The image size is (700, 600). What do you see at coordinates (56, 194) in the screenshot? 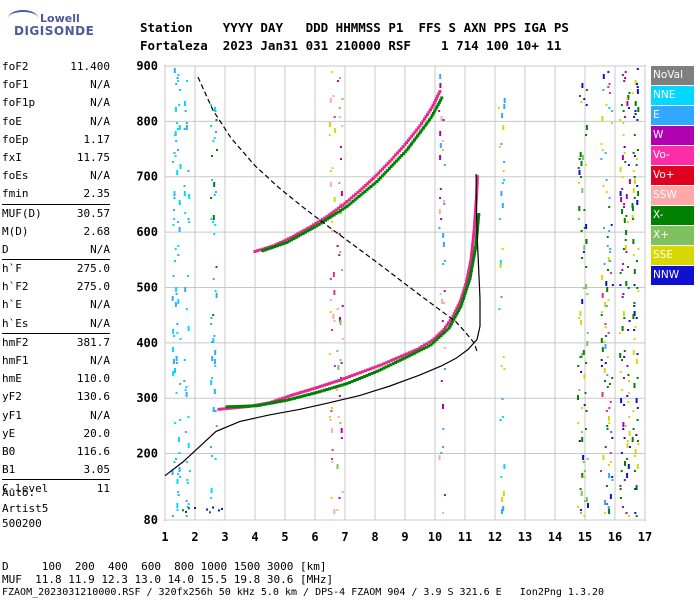
I see `param-row: fmin 2.35` at bounding box center [56, 194].